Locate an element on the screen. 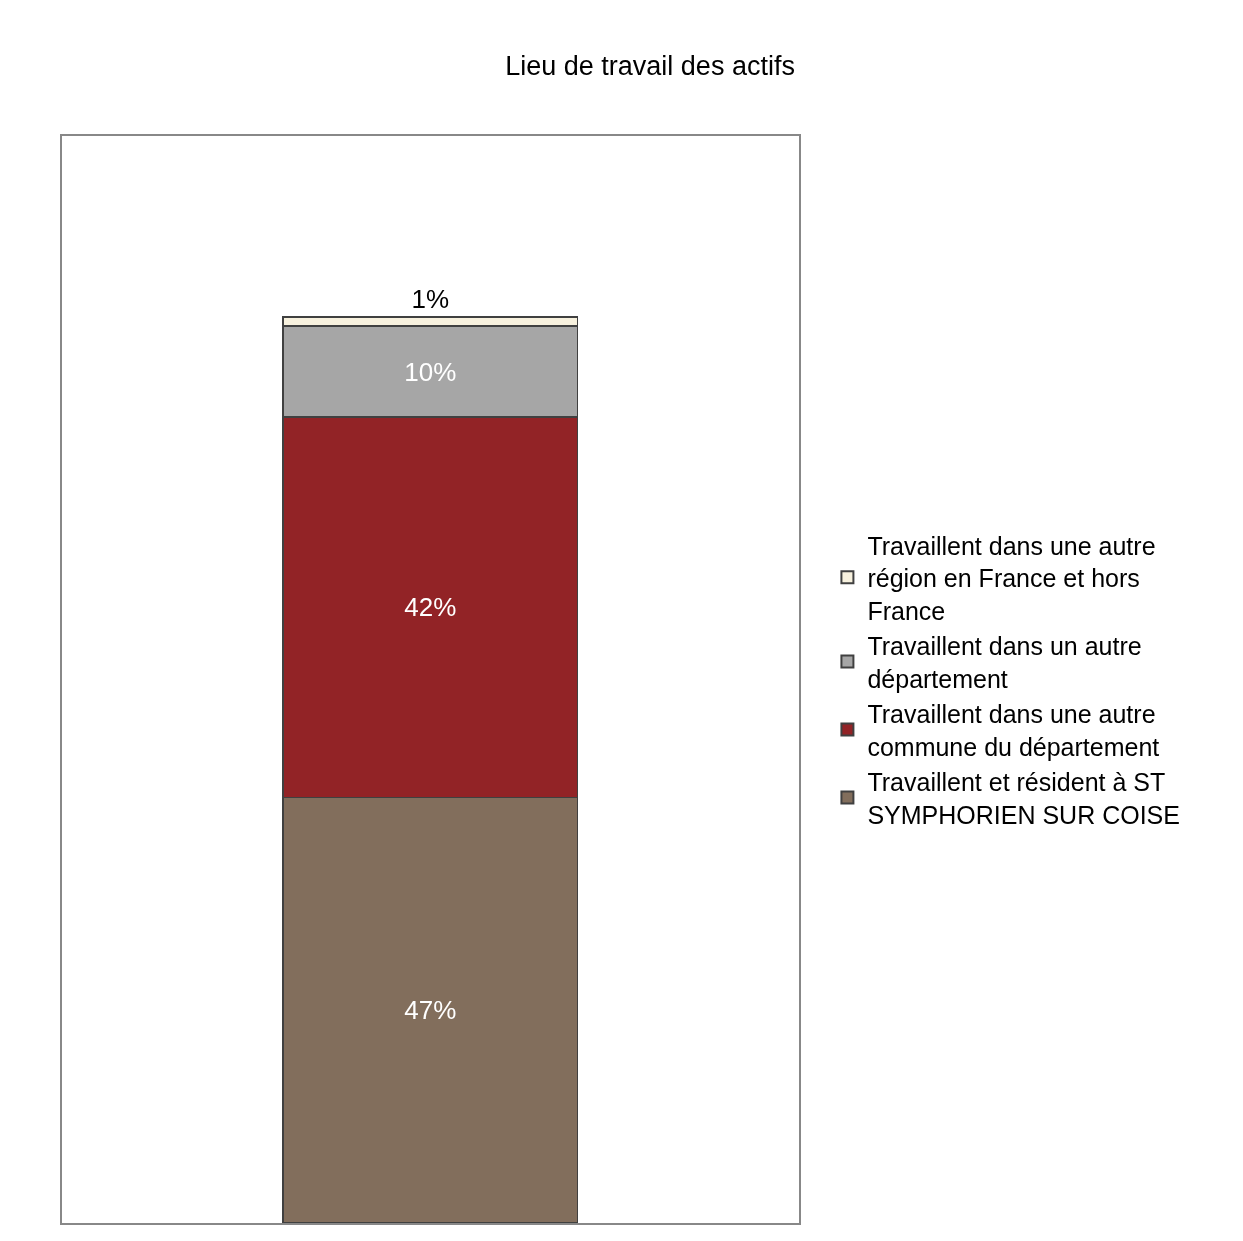  legend-label: Travaillent dans un autre département is located at coordinates (1004, 662).